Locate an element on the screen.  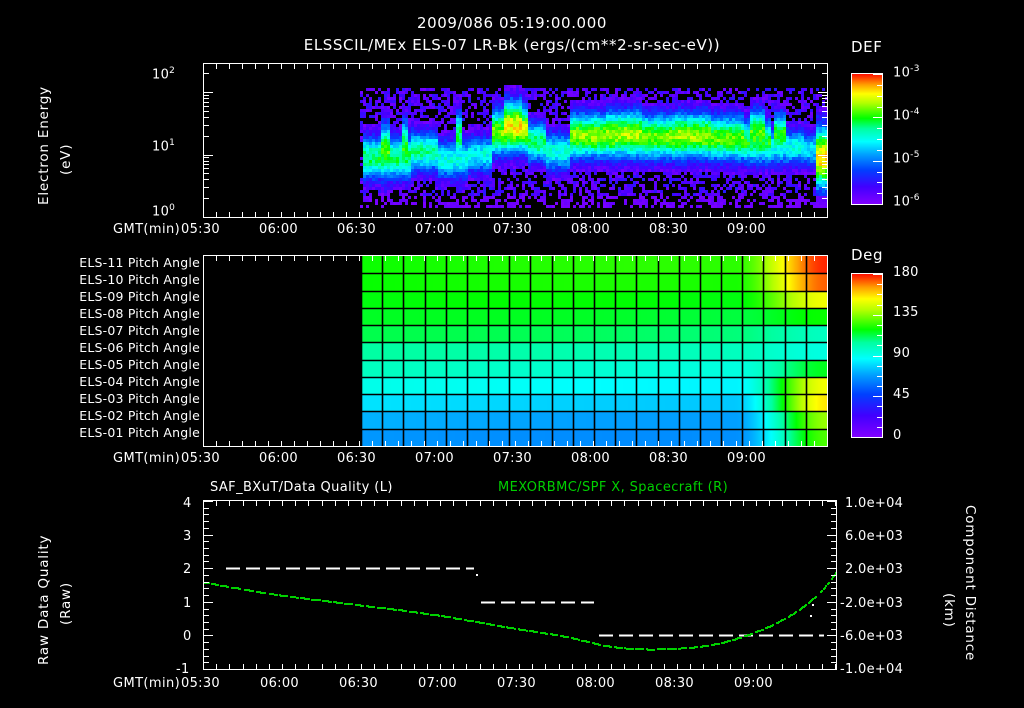
quality-xtick-3: 07:00 is located at coordinates (437, 683).